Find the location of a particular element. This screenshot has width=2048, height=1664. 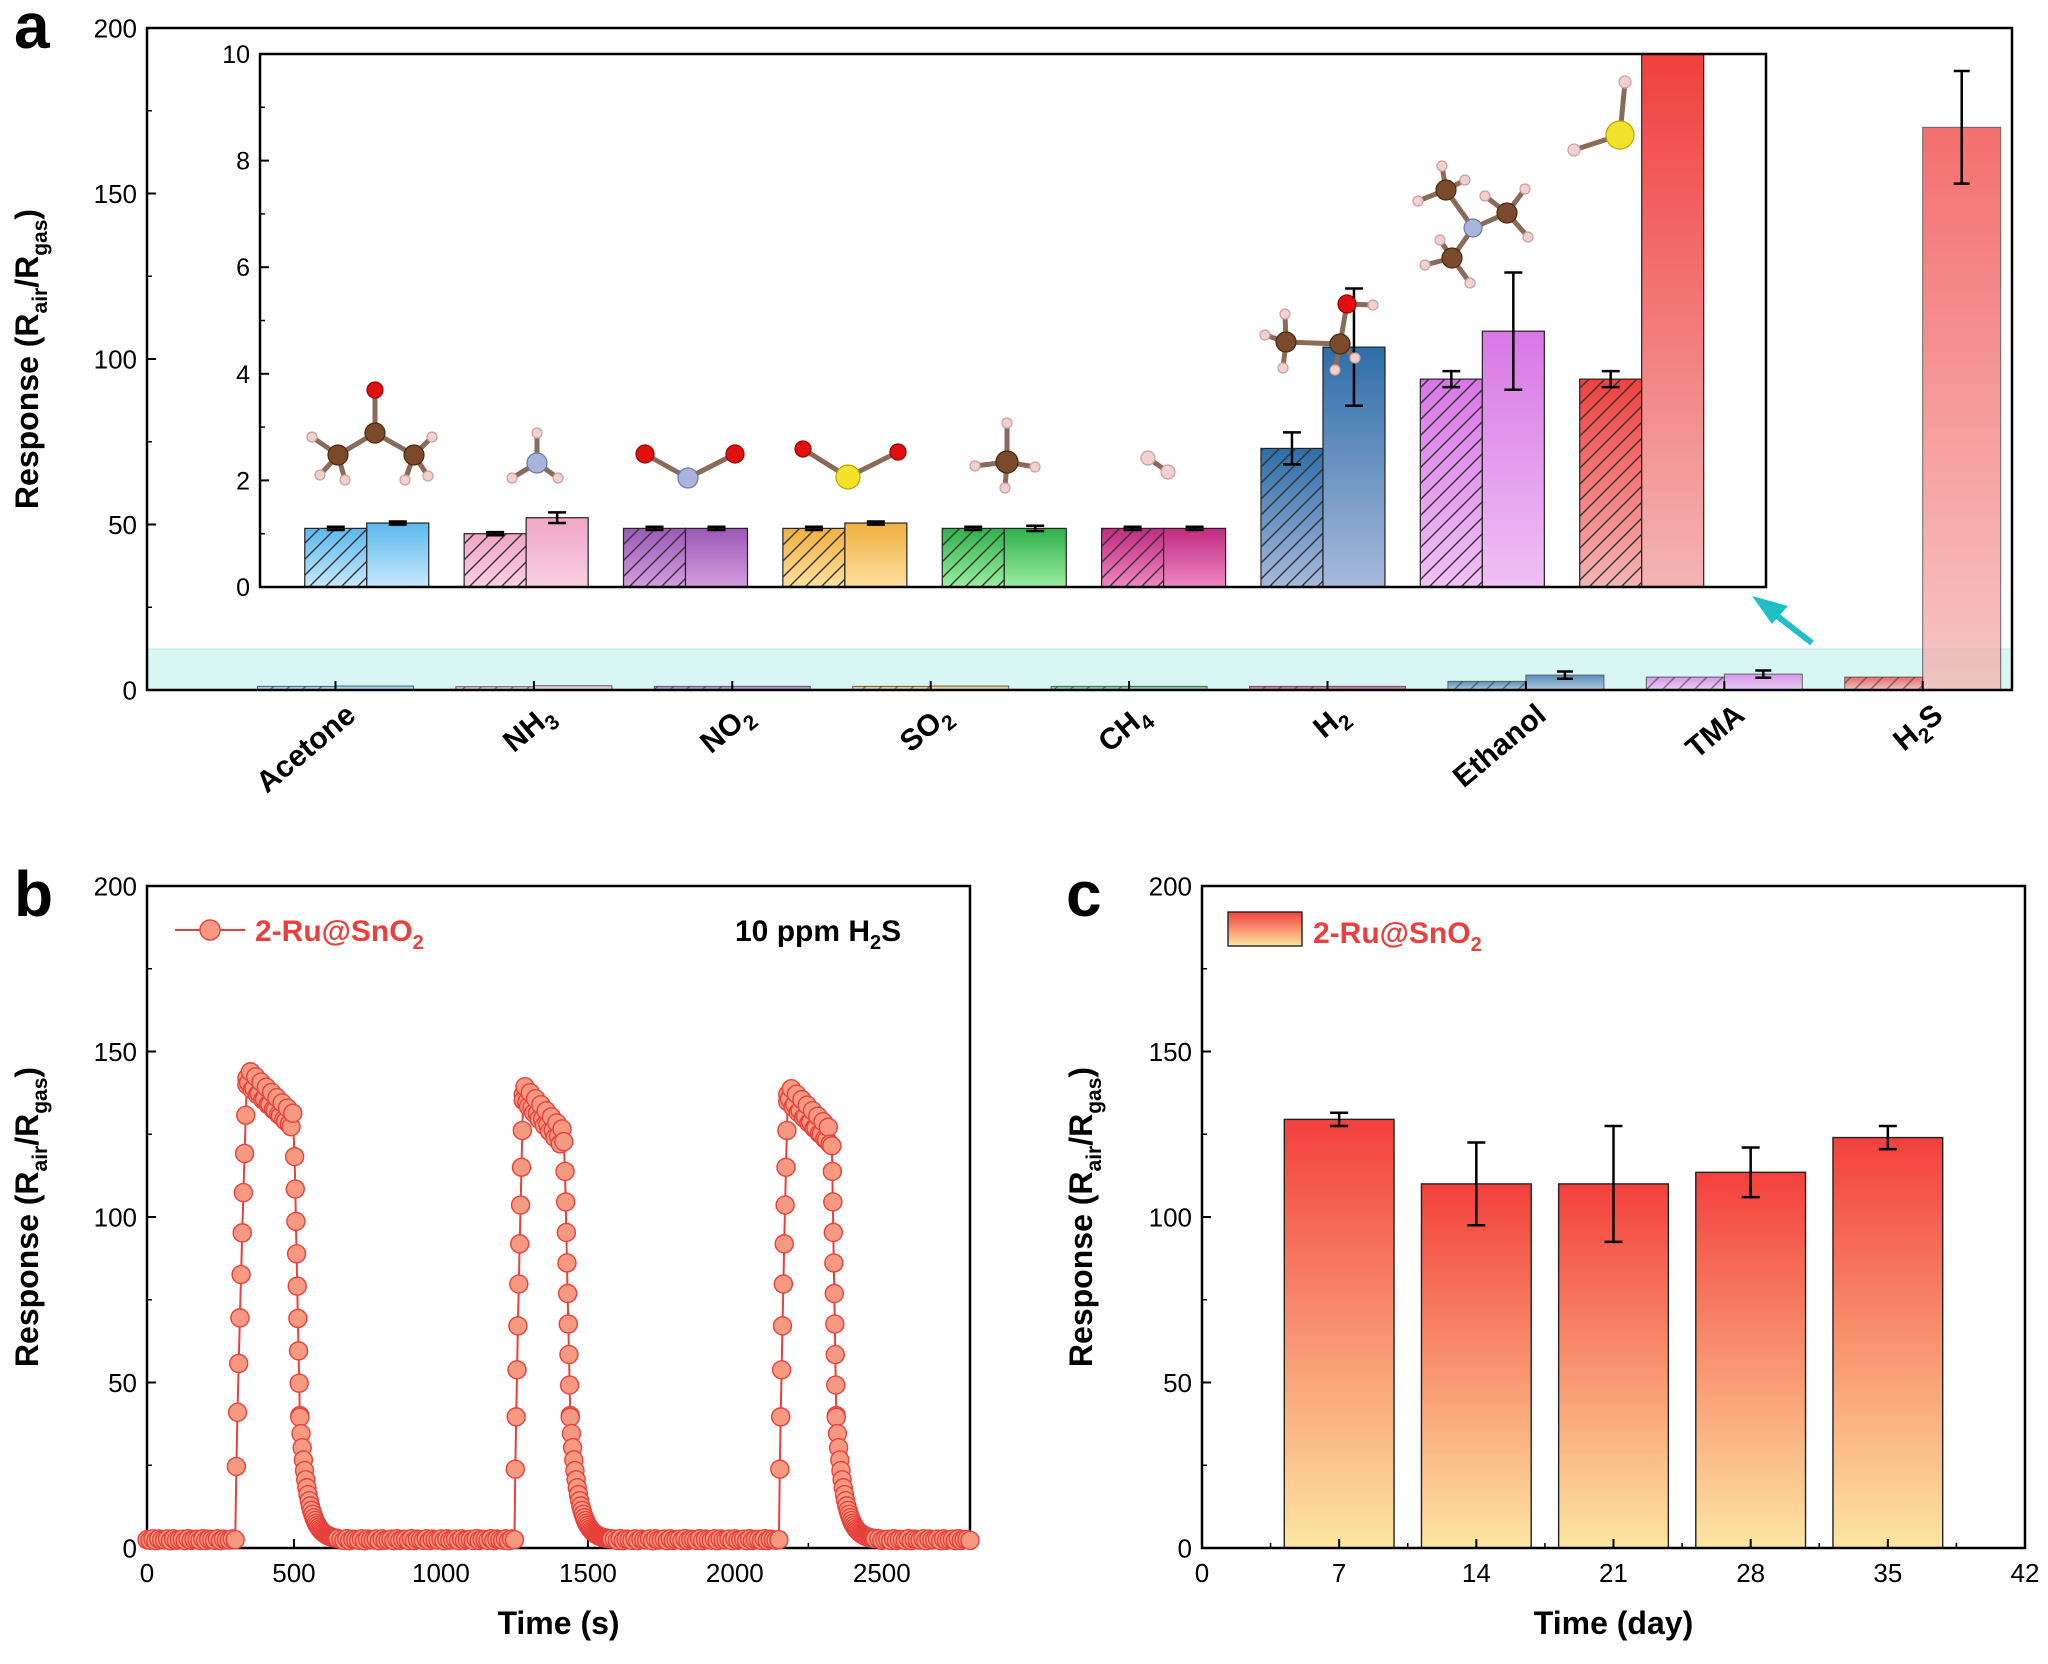

category-label-8: H2S is located at coordinates (1920, 730).